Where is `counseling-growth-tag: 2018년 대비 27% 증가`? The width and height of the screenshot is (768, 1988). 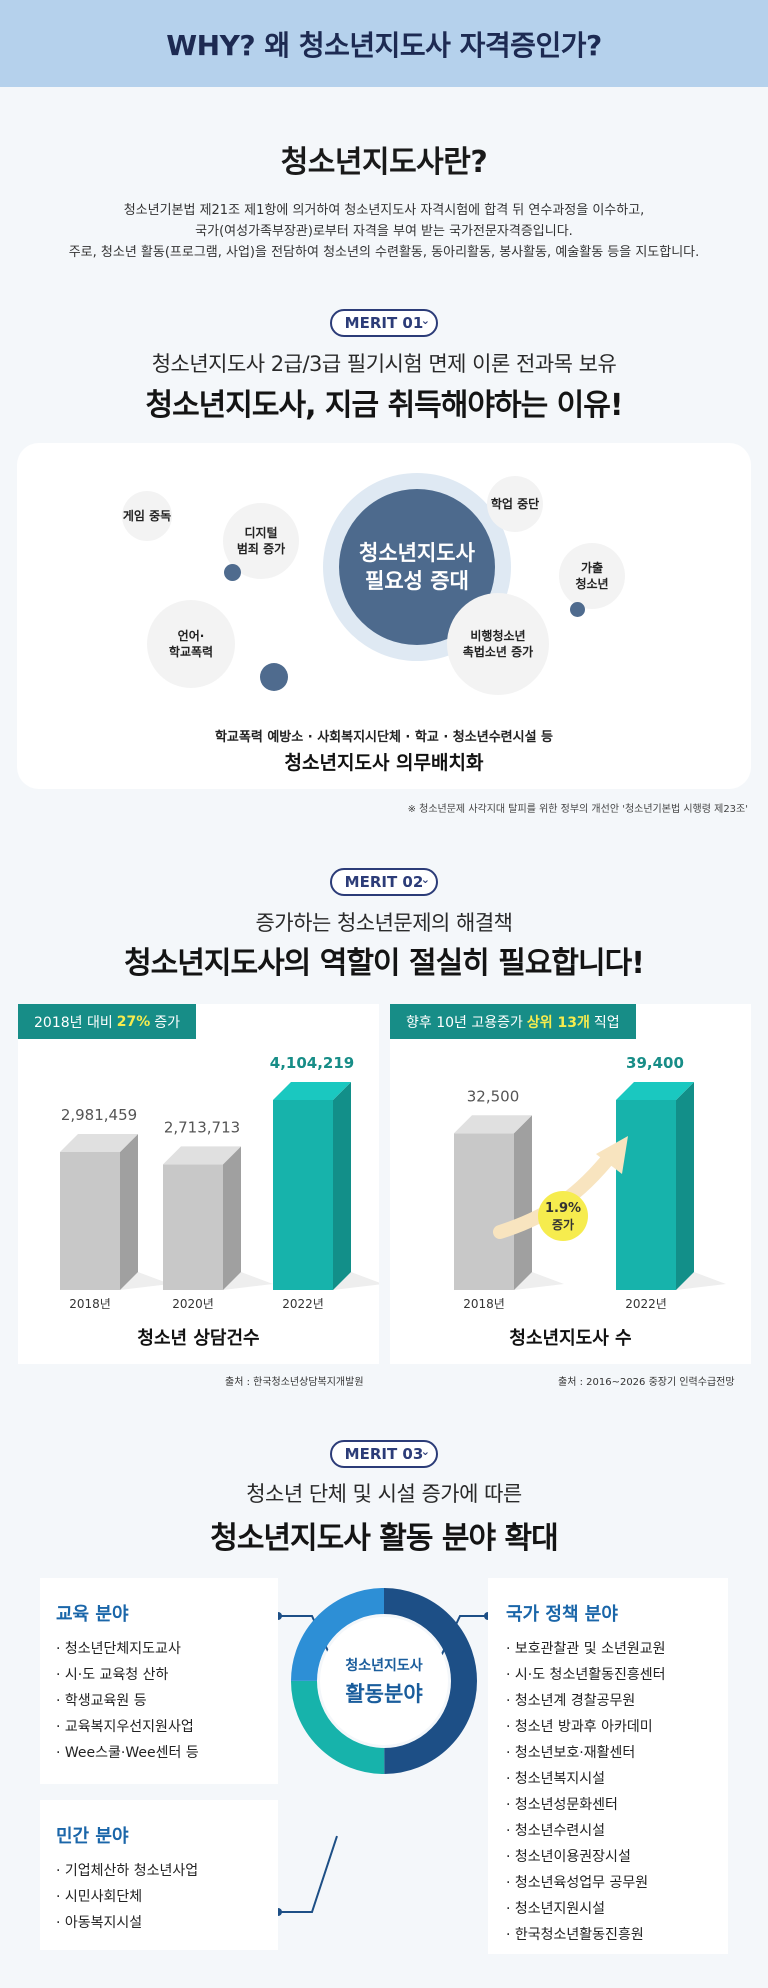
counseling-growth-tag: 2018년 대비 27% 증가 is located at coordinates (107, 1021).